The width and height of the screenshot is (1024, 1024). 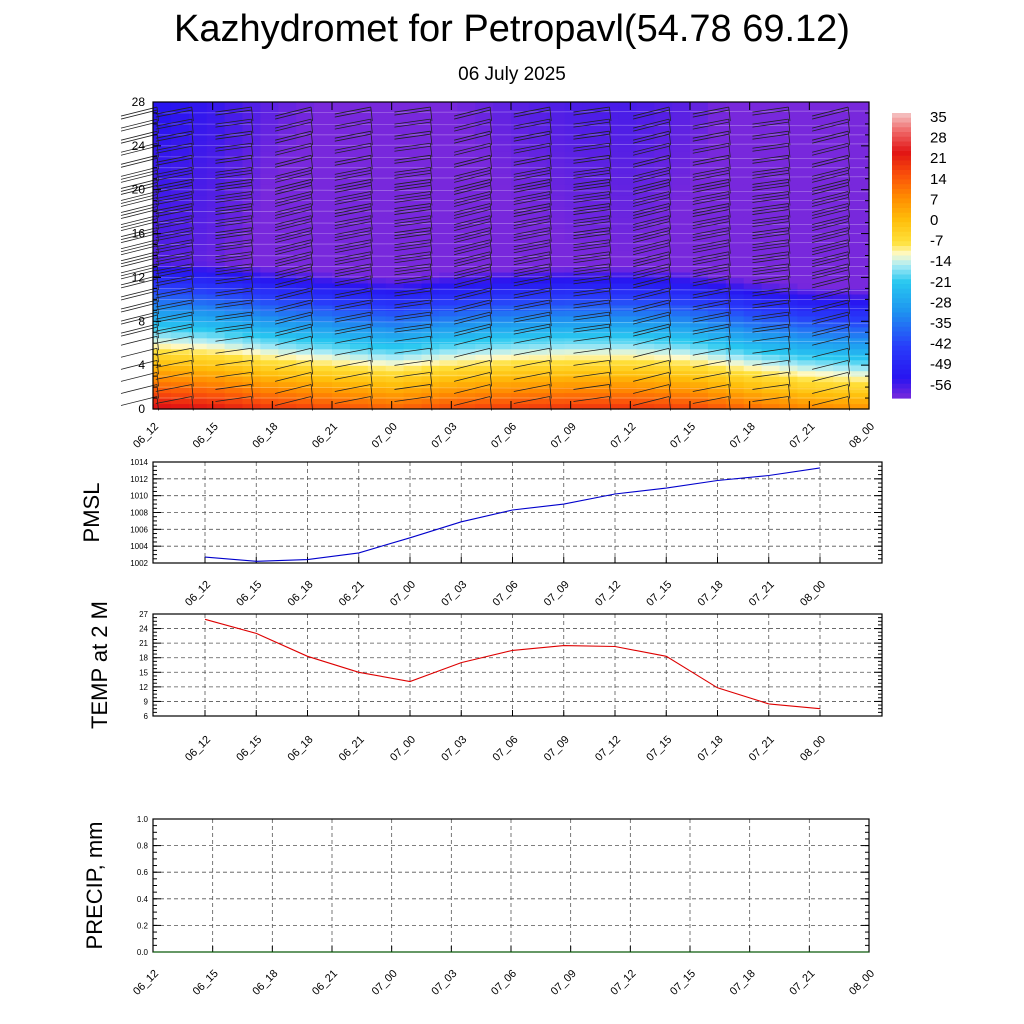 What do you see at coordinates (504, 436) in the screenshot?
I see `x-tick-label: 07_06` at bounding box center [504, 436].